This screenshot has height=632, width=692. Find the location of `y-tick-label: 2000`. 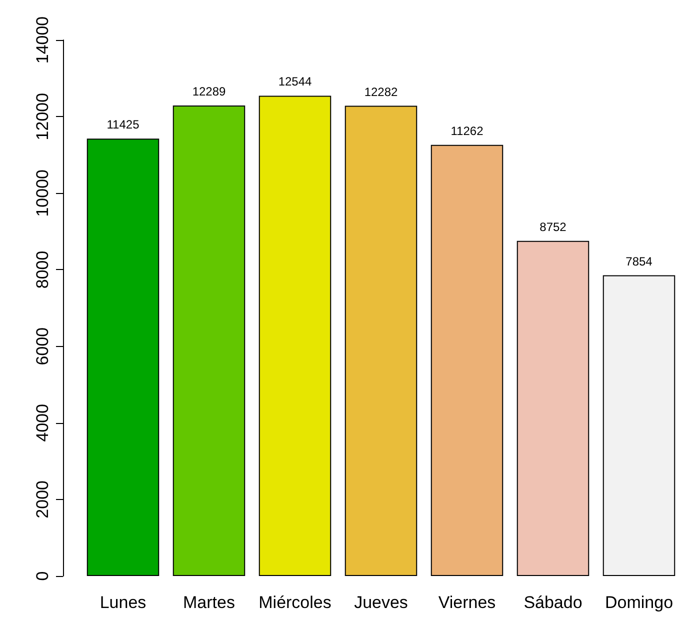

y-tick-label: 2000 is located at coordinates (42, 499).